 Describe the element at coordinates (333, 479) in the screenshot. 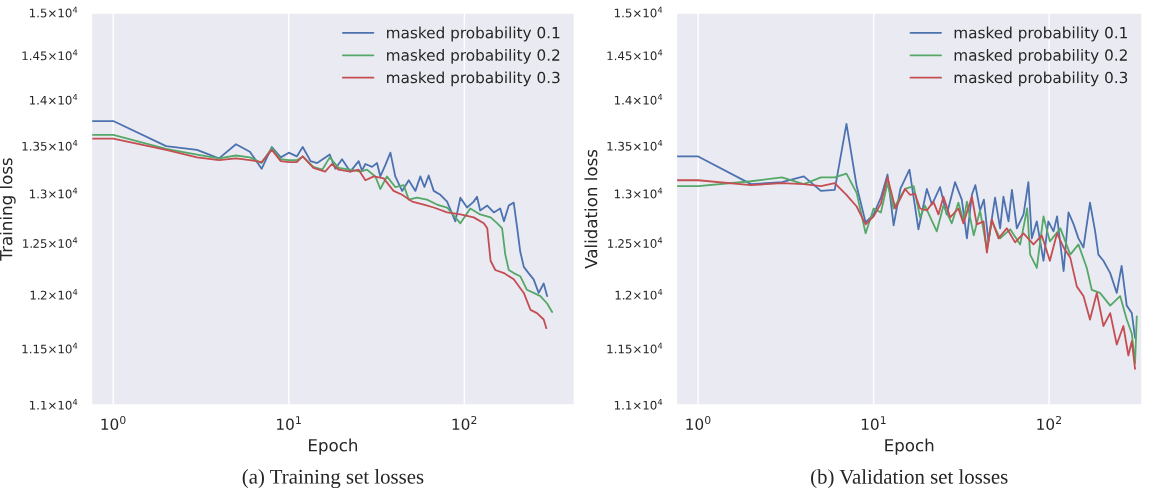

I see `text: (a) Training set losses` at that location.